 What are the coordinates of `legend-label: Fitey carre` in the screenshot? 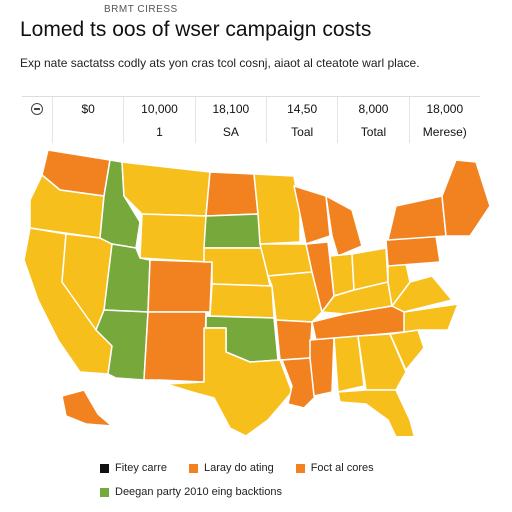 It's located at (141, 468).